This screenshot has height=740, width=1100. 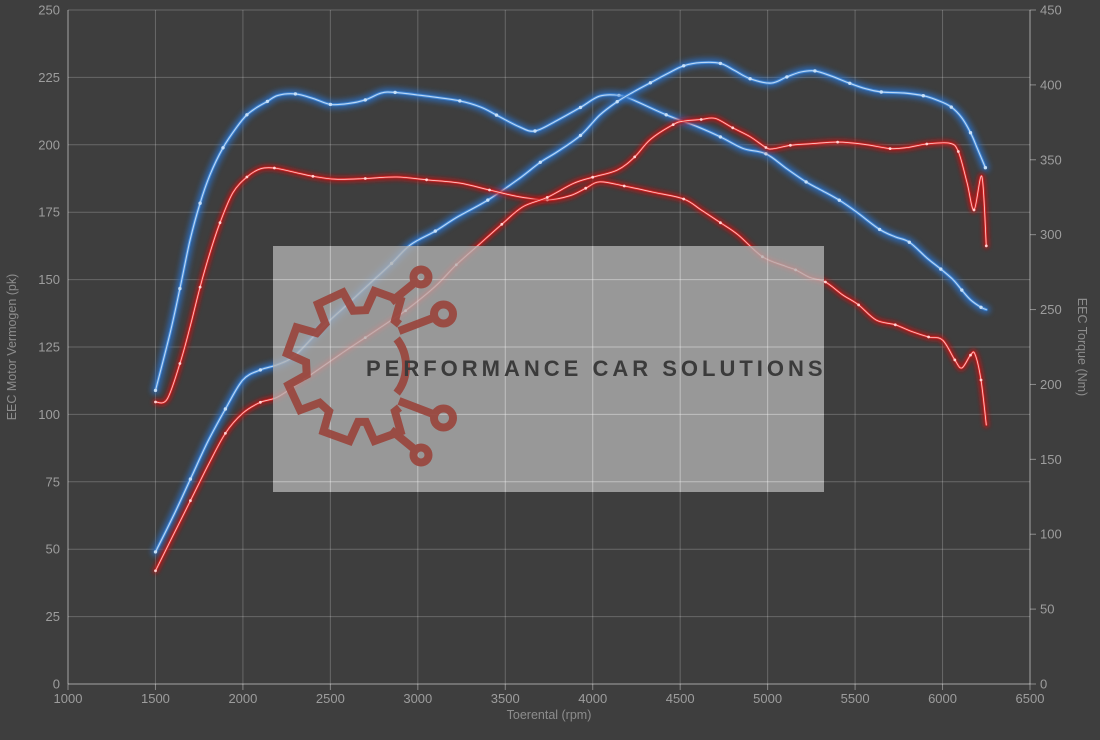 What do you see at coordinates (1051, 84) in the screenshot?
I see `y-right-tick-label: 400` at bounding box center [1051, 84].